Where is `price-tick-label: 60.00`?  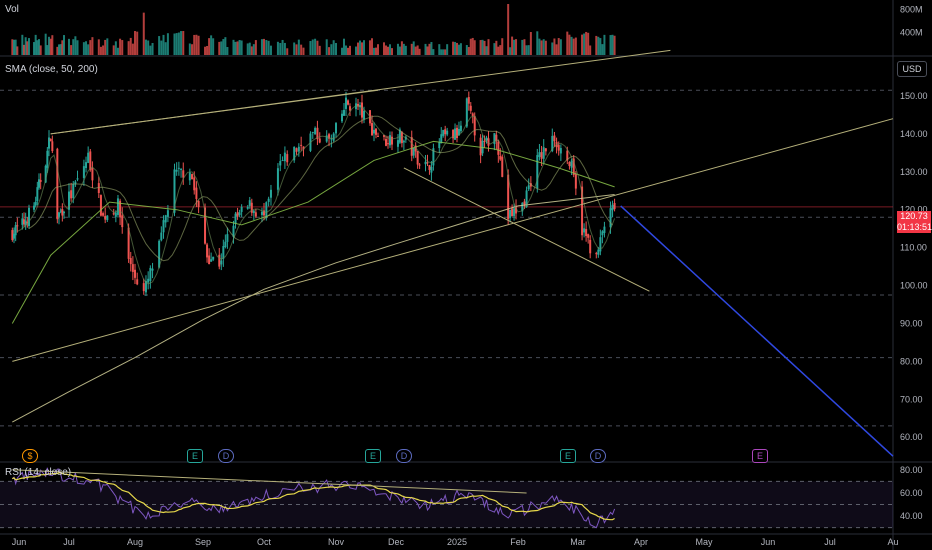 price-tick-label: 60.00 is located at coordinates (911, 437).